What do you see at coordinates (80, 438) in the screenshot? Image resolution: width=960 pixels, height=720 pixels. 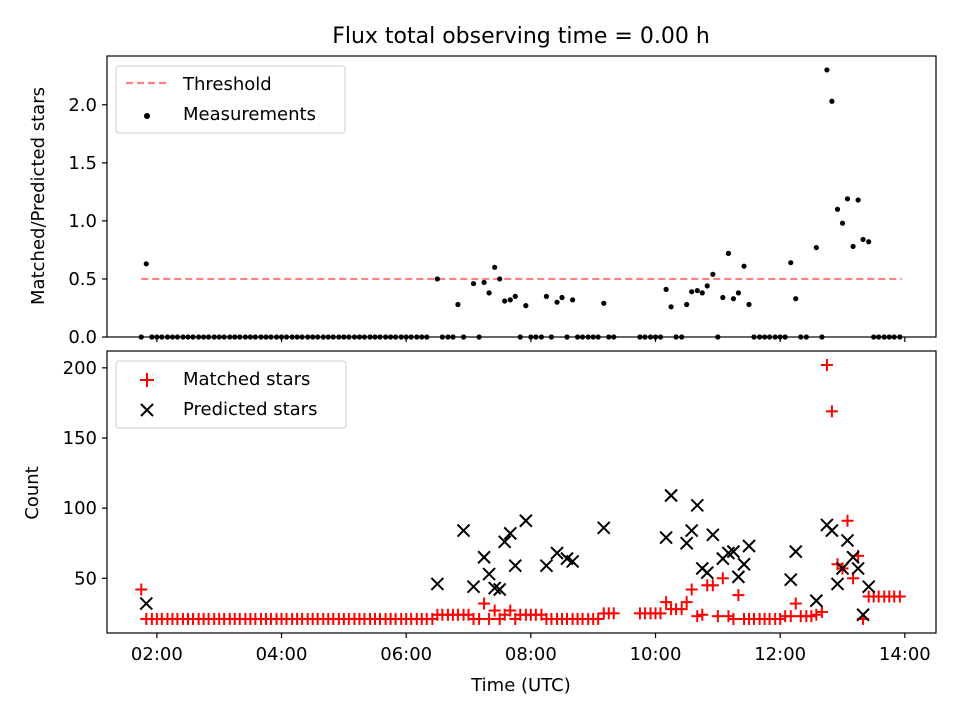 I see `bottom-panel-y-tick-label: 150` at bounding box center [80, 438].